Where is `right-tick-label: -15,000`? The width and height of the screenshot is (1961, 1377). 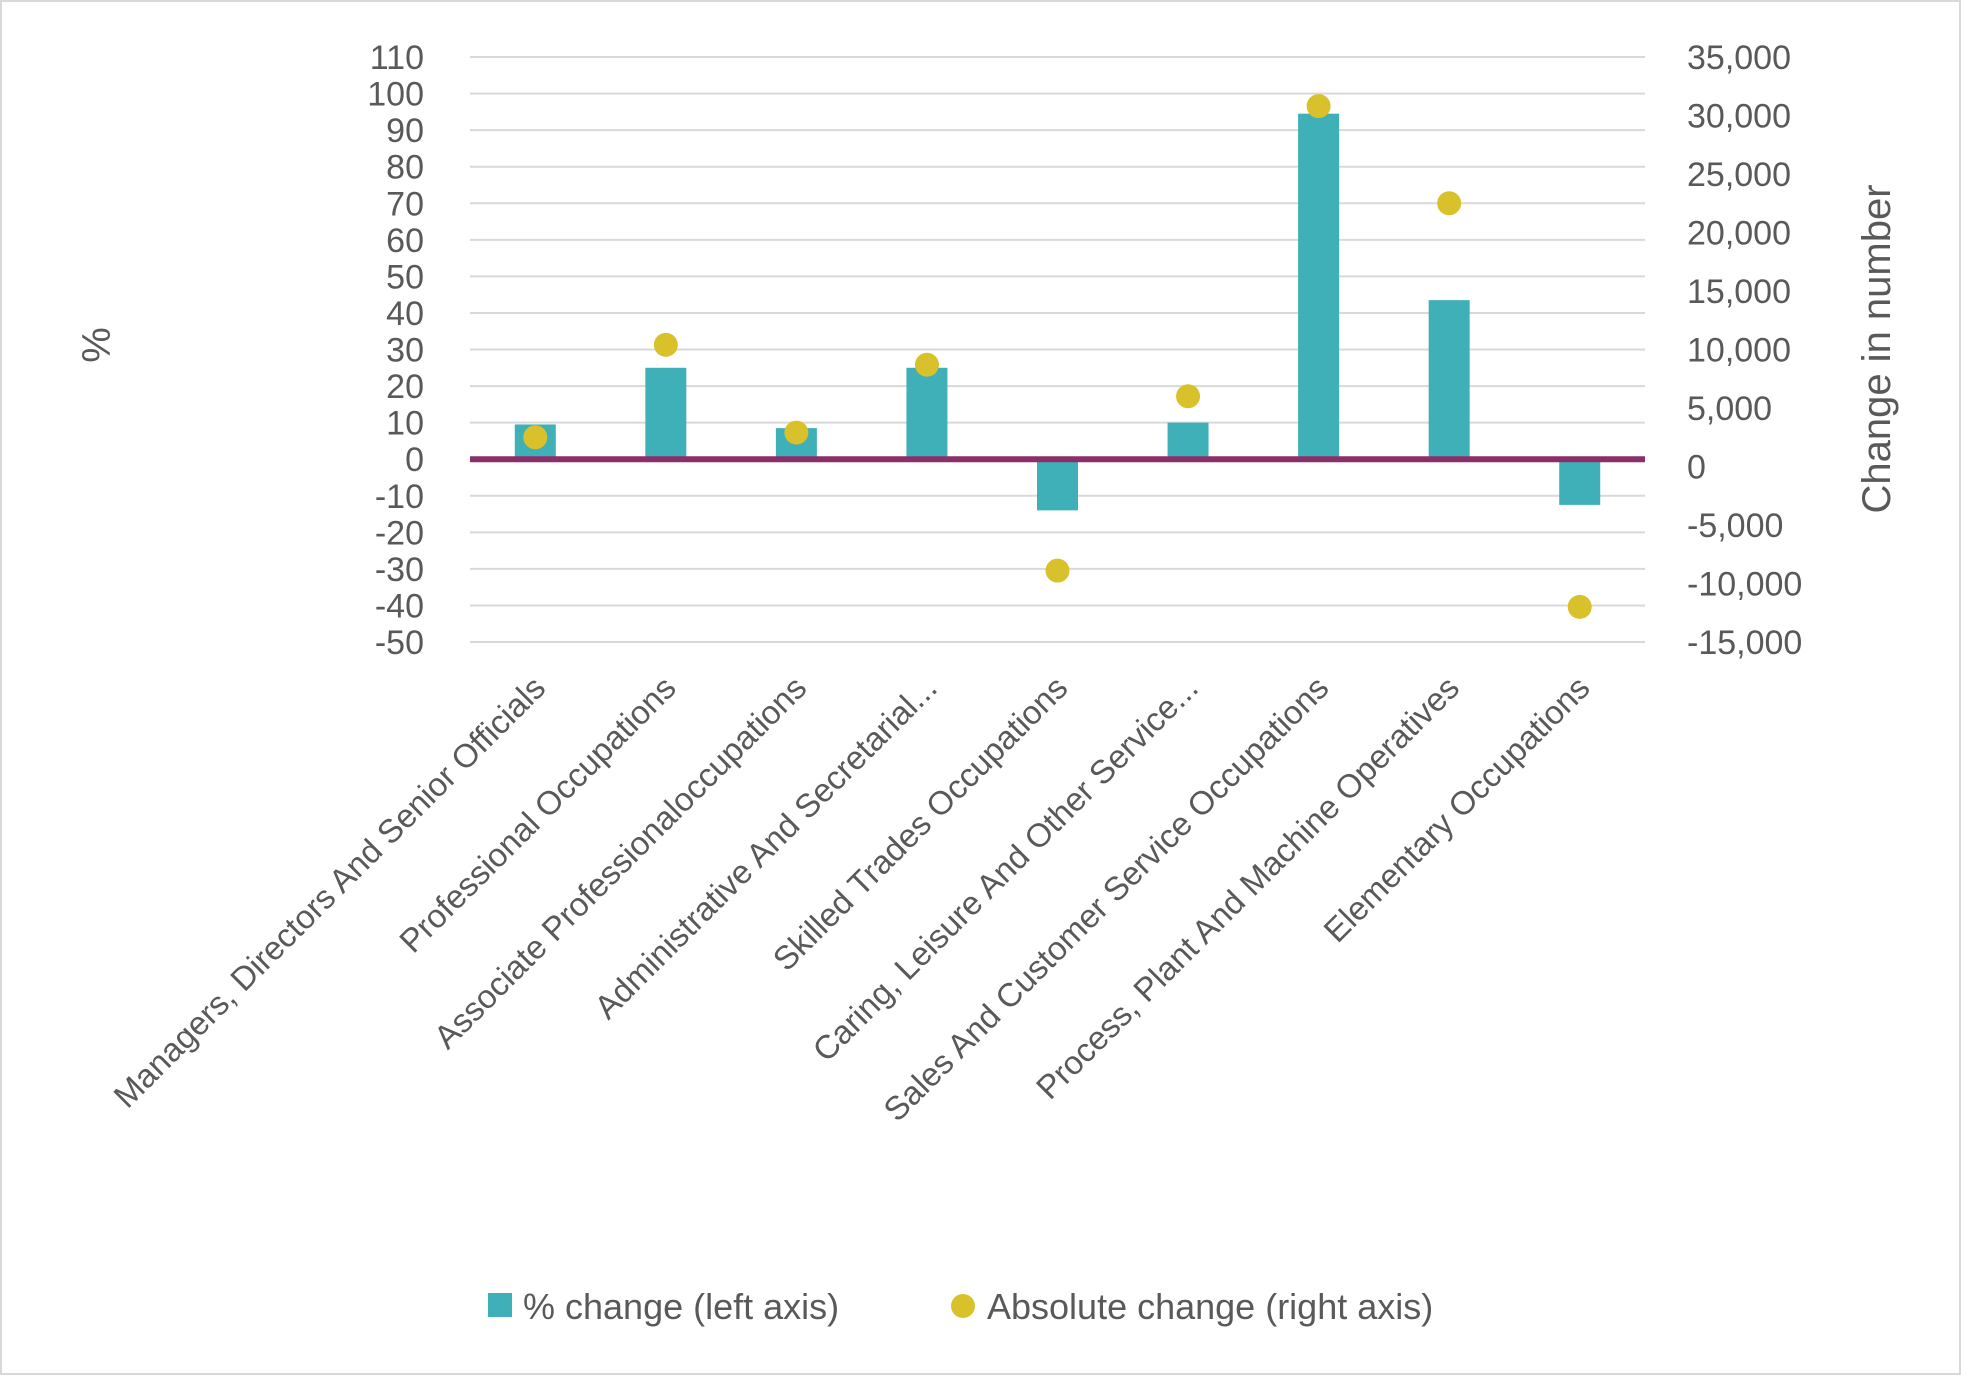
right-tick-label: -15,000 is located at coordinates (1744, 643).